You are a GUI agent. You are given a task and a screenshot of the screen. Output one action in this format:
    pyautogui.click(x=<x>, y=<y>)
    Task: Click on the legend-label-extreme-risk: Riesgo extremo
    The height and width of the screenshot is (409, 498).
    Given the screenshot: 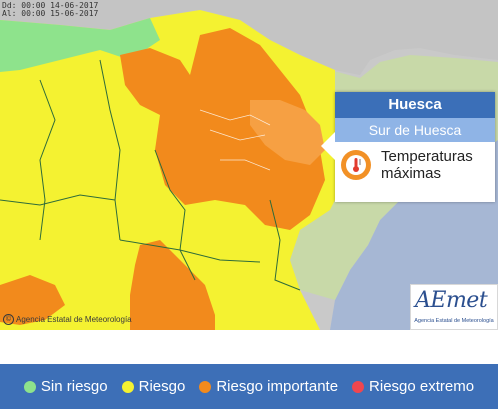 What is the action you would take?
    pyautogui.click(x=422, y=386)
    